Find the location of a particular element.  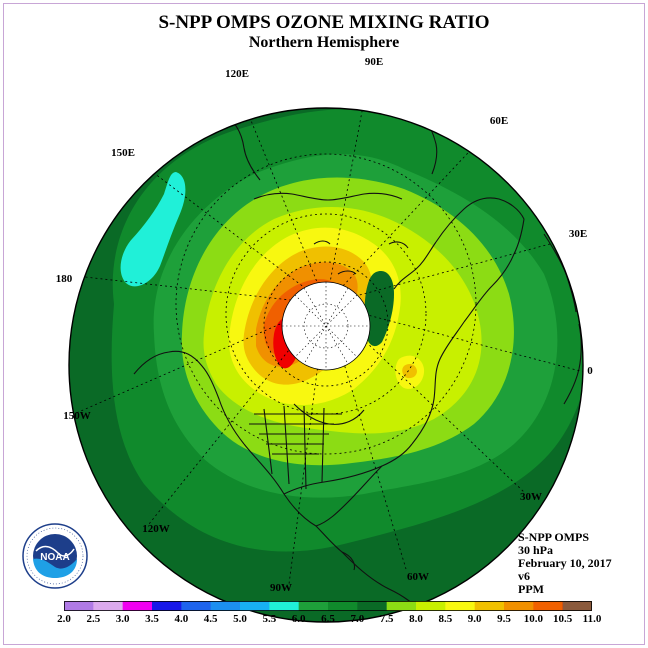

colorbar-tick-label: 3.0 is located at coordinates (122, 619).